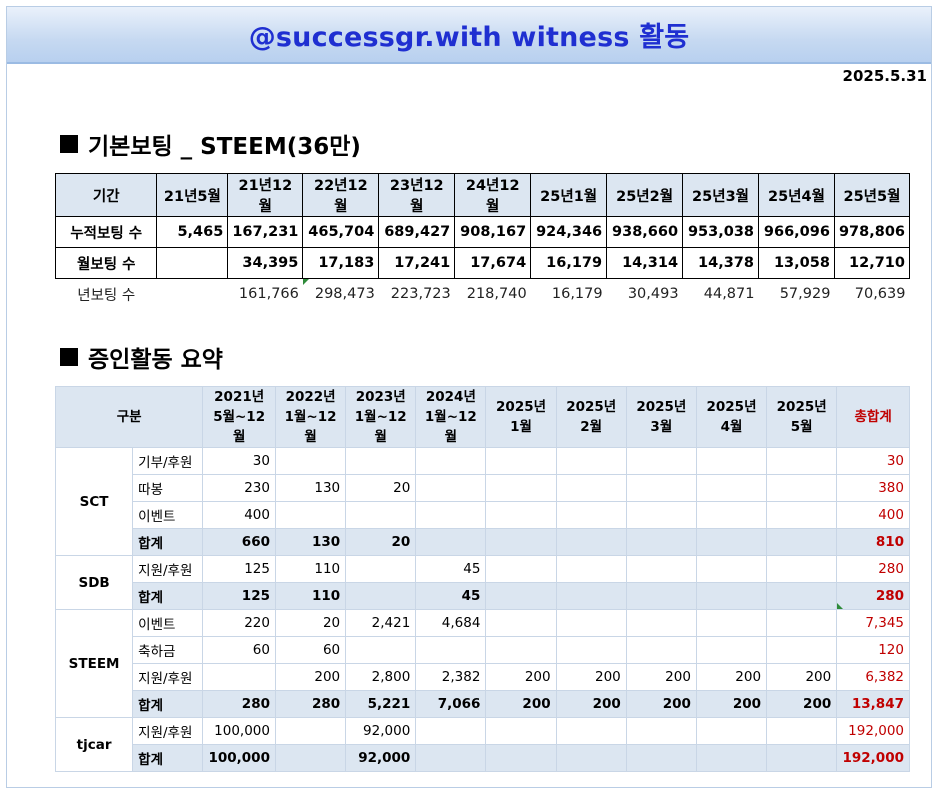 The height and width of the screenshot is (796, 941). Describe the element at coordinates (310, 569) in the screenshot. I see `table-cell: 110` at that location.